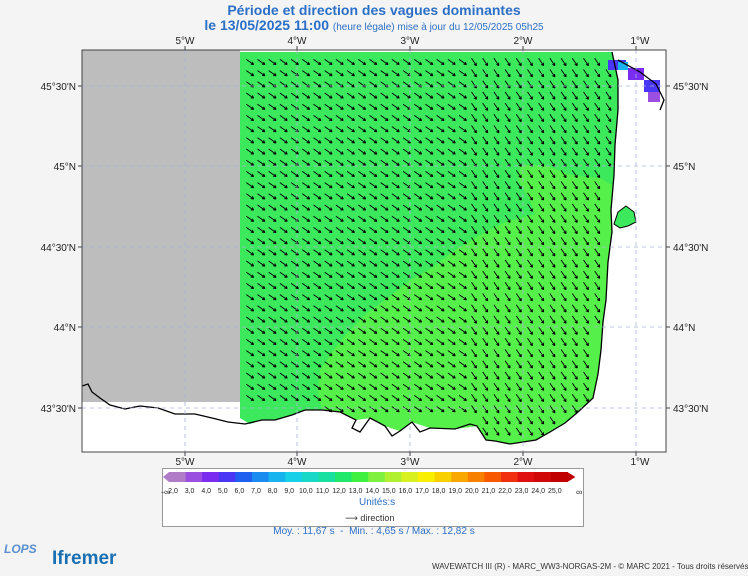  What do you see at coordinates (690, 87) in the screenshot?
I see `right-lat-label: 45°30'N` at bounding box center [690, 87].